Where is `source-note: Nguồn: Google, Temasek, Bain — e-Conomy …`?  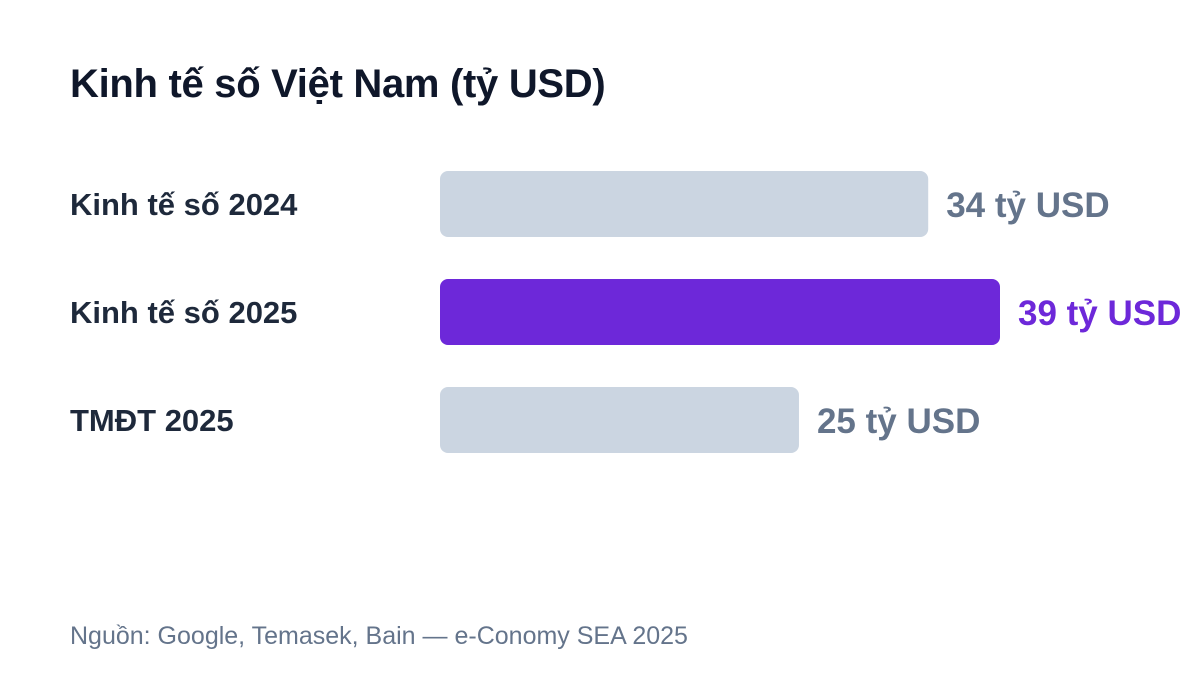
source-note: Nguồn: Google, Temasek, Bain — e-Conomy … is located at coordinates (379, 636).